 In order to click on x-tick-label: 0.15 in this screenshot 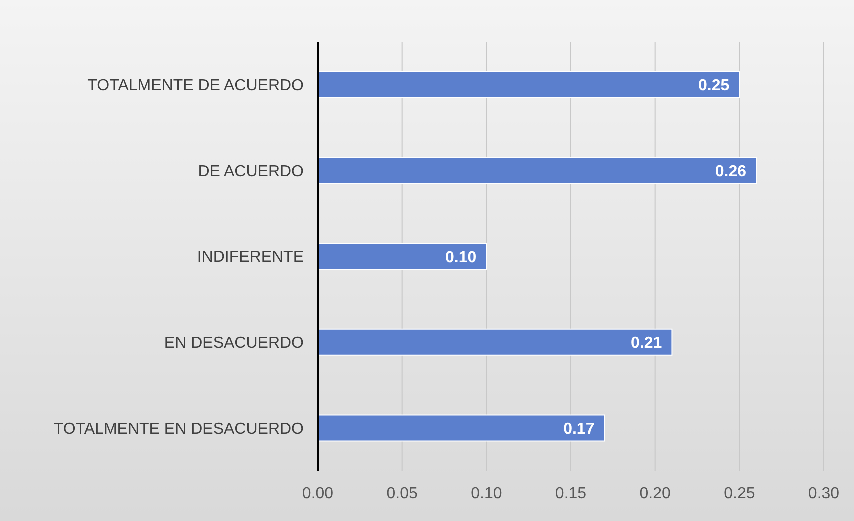, I will do `click(571, 493)`.